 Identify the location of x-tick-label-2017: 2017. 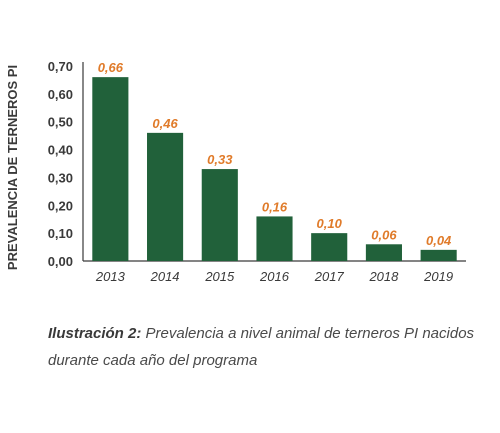
(329, 276).